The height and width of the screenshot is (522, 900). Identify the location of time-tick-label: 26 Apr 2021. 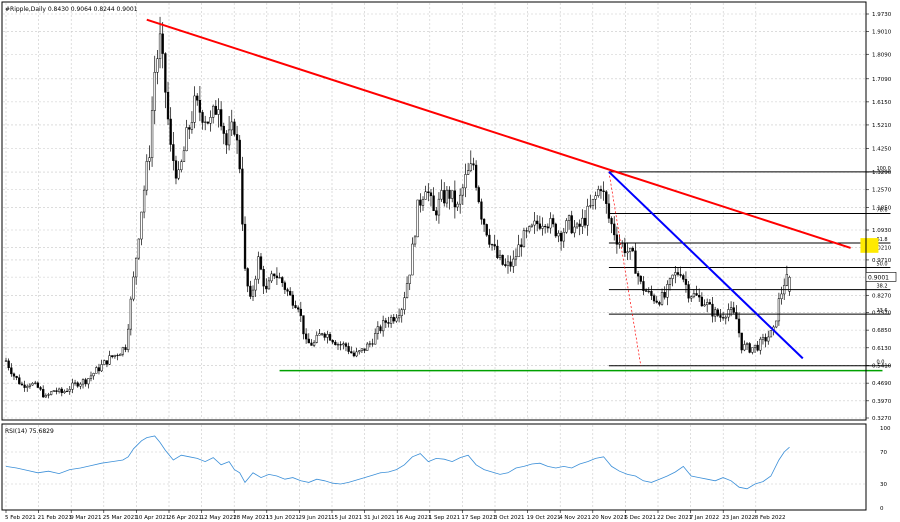
(185, 518).